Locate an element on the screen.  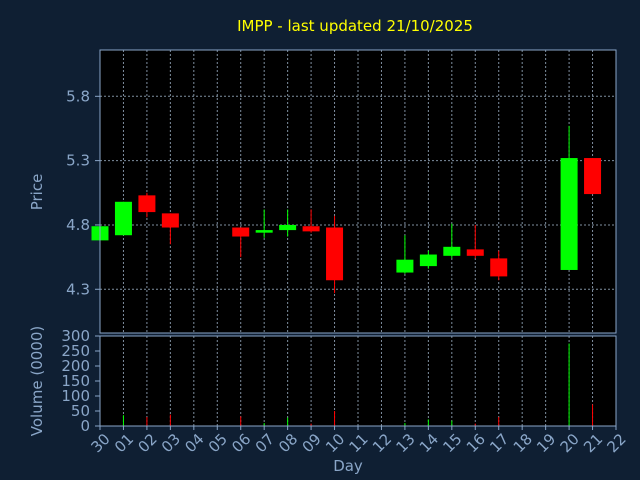
x-tick-label: 22 is located at coordinates (617, 443).